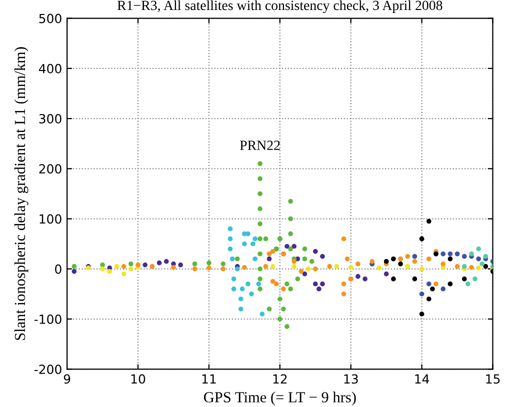 The width and height of the screenshot is (508, 407). I want to click on x-axis-title: GPS Time (= LT − 9 hrs), so click(280, 399).